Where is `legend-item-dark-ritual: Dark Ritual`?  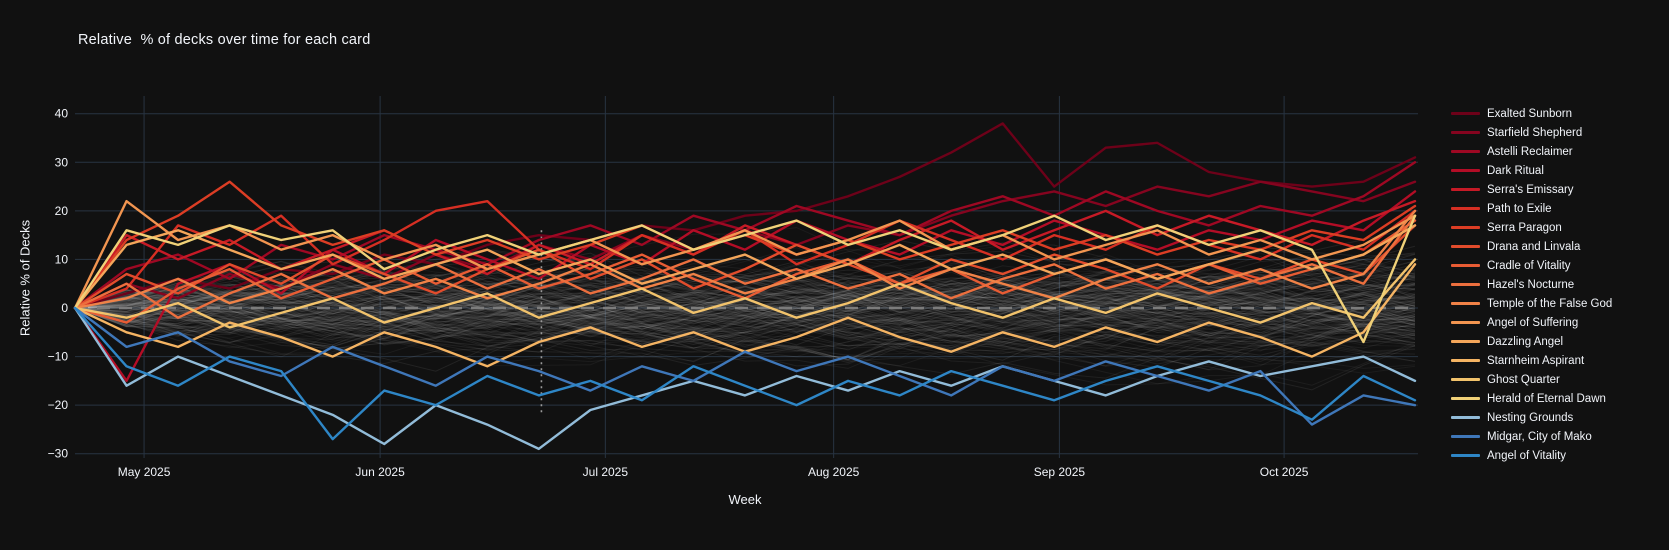
legend-item-dark-ritual: Dark Ritual is located at coordinates (1531, 170).